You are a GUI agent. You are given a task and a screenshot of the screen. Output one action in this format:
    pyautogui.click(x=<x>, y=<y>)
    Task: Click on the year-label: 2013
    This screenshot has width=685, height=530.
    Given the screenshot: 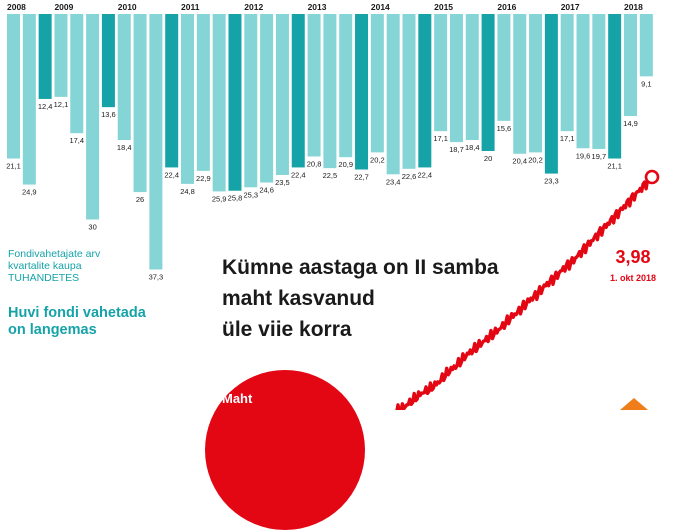 What is the action you would take?
    pyautogui.click(x=317, y=7)
    